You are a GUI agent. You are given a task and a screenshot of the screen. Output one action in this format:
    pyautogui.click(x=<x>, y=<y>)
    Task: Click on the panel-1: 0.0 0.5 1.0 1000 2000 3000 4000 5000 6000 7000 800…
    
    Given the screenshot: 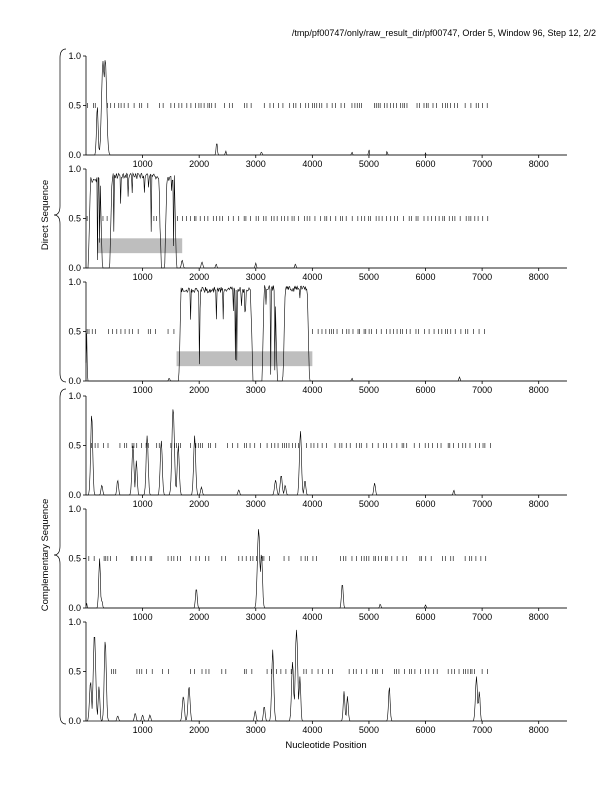 What is the action you would take?
    pyautogui.click(x=317, y=110)
    